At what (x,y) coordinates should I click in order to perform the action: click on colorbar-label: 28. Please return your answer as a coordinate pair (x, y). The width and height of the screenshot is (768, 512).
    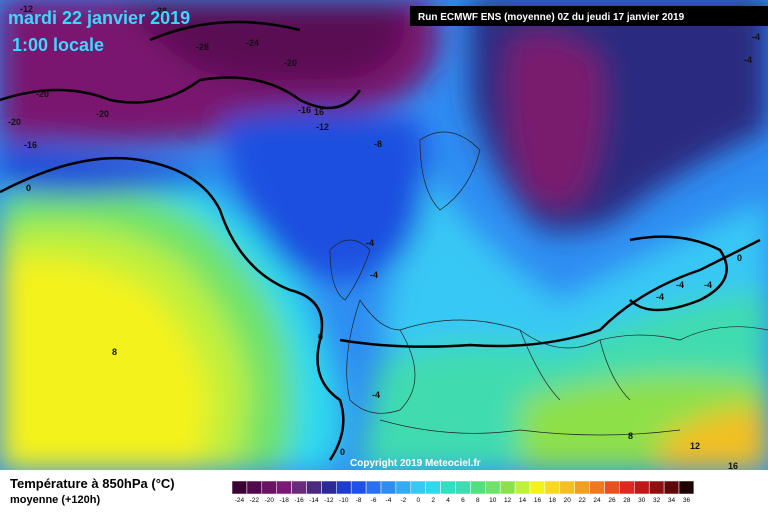
    Looking at the image, I should click on (627, 500).